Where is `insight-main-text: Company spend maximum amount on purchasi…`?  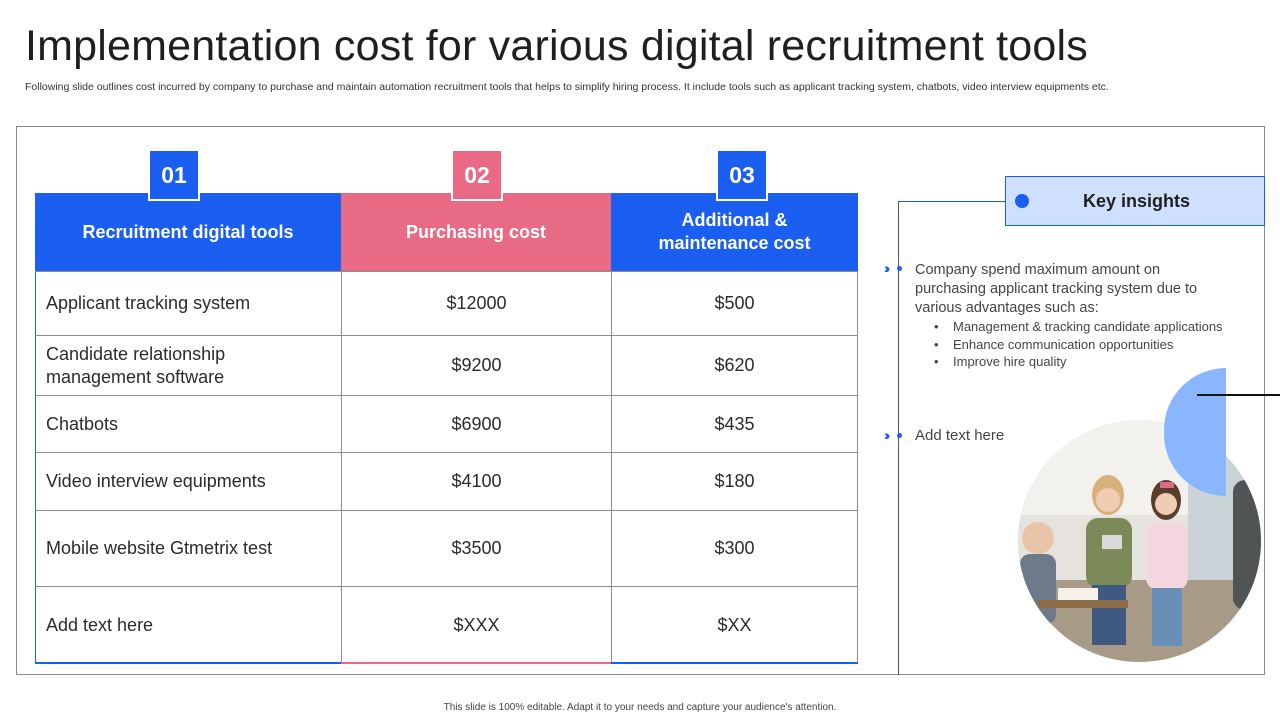
insight-main-text: Company spend maximum amount on purchasi… is located at coordinates (1056, 289).